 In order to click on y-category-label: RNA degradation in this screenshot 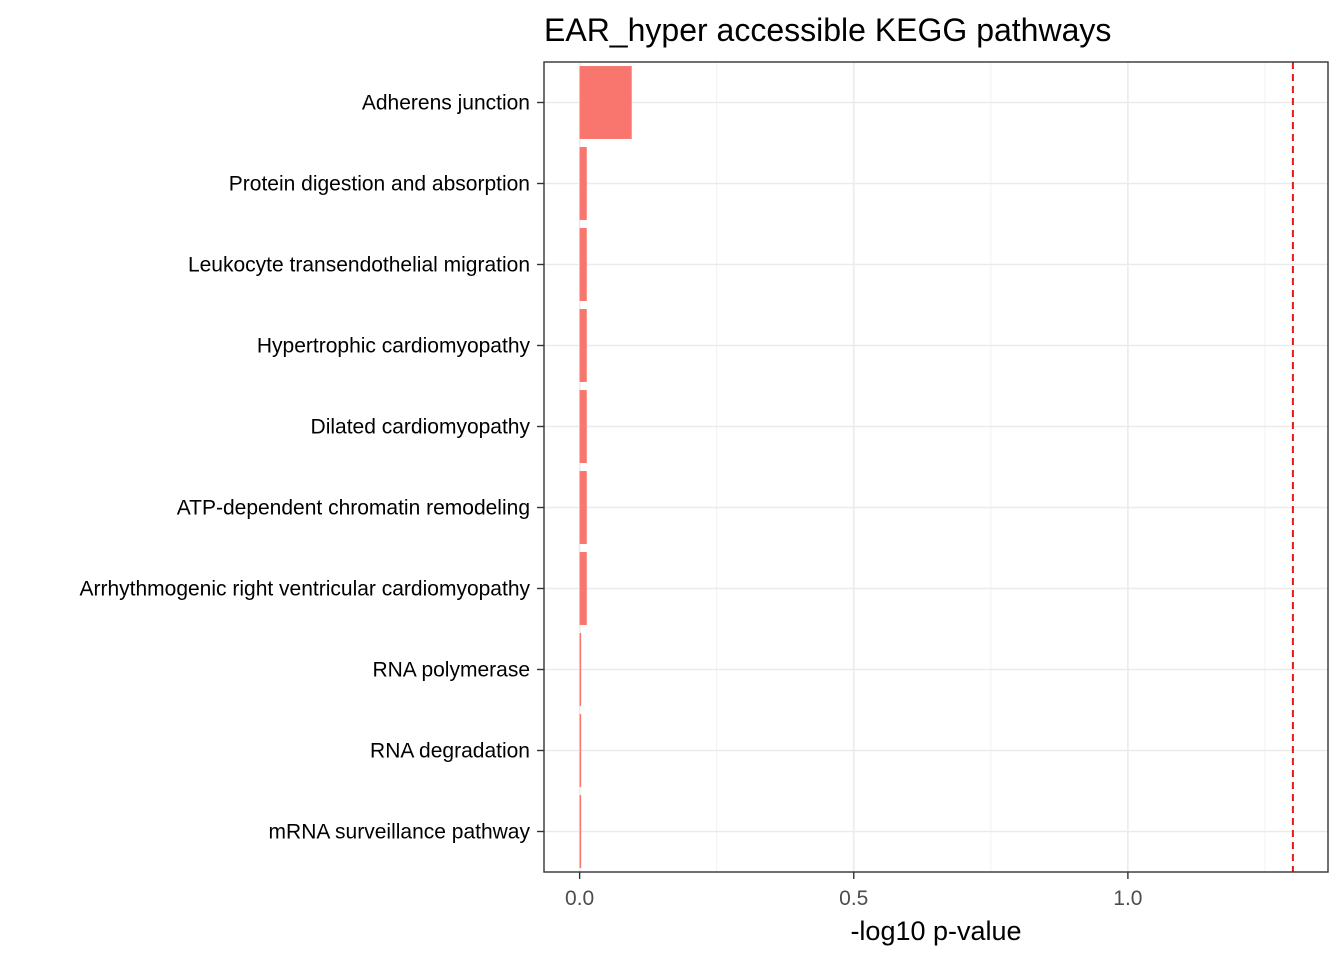, I will do `click(450, 751)`.